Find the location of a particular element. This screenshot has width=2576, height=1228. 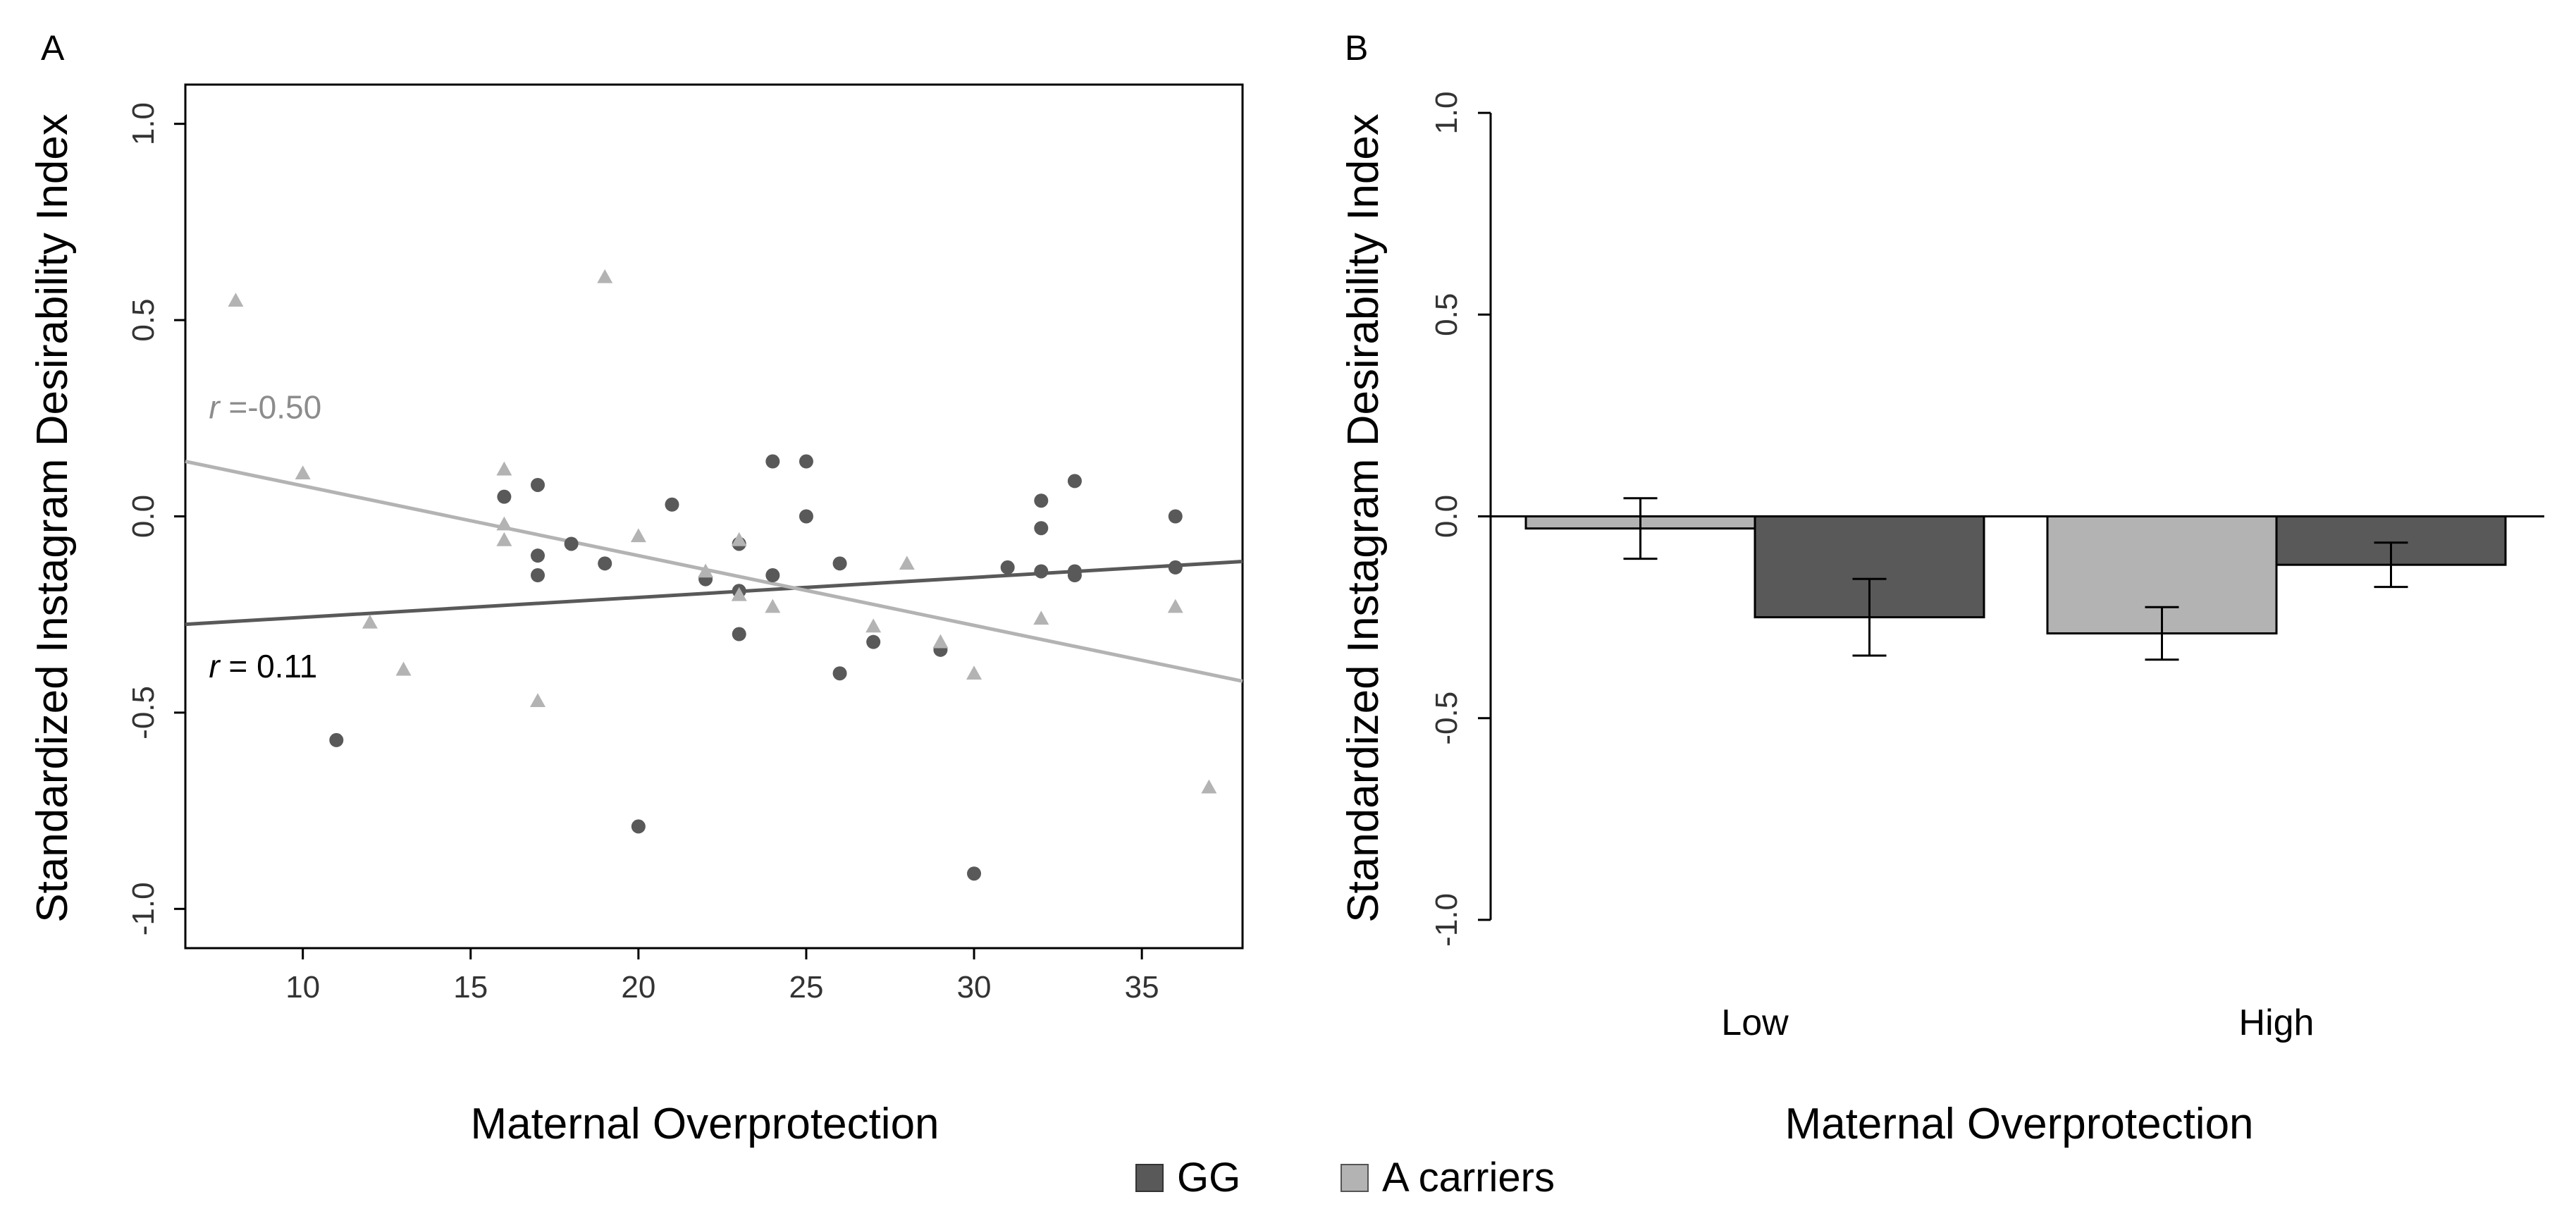

fit-line-a-carriers is located at coordinates (714, 571).